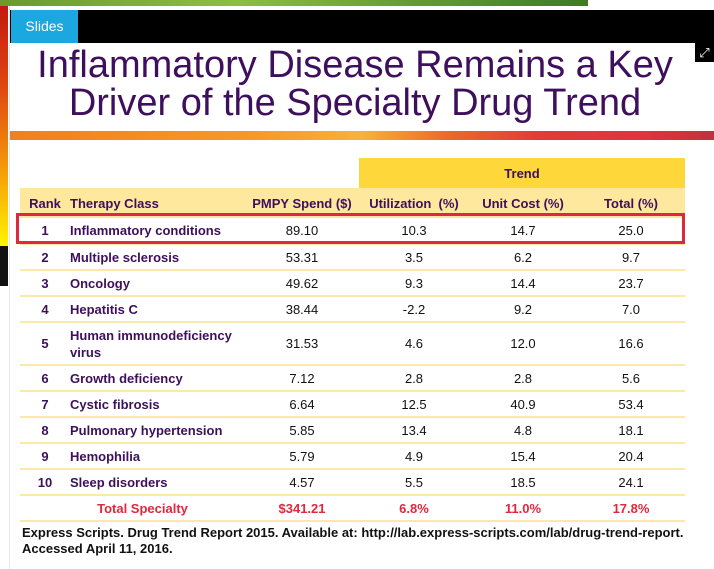 The height and width of the screenshot is (569, 714). I want to click on table-row: 6 Growth deficiency 7.12 2.8 2.8 5.6, so click(352, 378).